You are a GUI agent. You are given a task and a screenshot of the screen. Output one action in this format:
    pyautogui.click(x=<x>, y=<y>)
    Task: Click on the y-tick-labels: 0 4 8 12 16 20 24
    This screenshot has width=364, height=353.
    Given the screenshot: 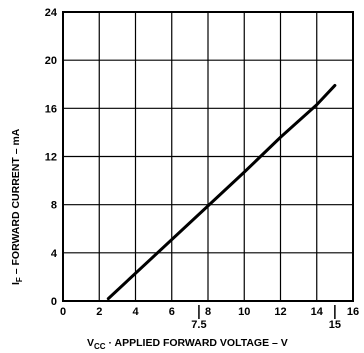 What is the action you would take?
    pyautogui.click(x=51, y=157)
    